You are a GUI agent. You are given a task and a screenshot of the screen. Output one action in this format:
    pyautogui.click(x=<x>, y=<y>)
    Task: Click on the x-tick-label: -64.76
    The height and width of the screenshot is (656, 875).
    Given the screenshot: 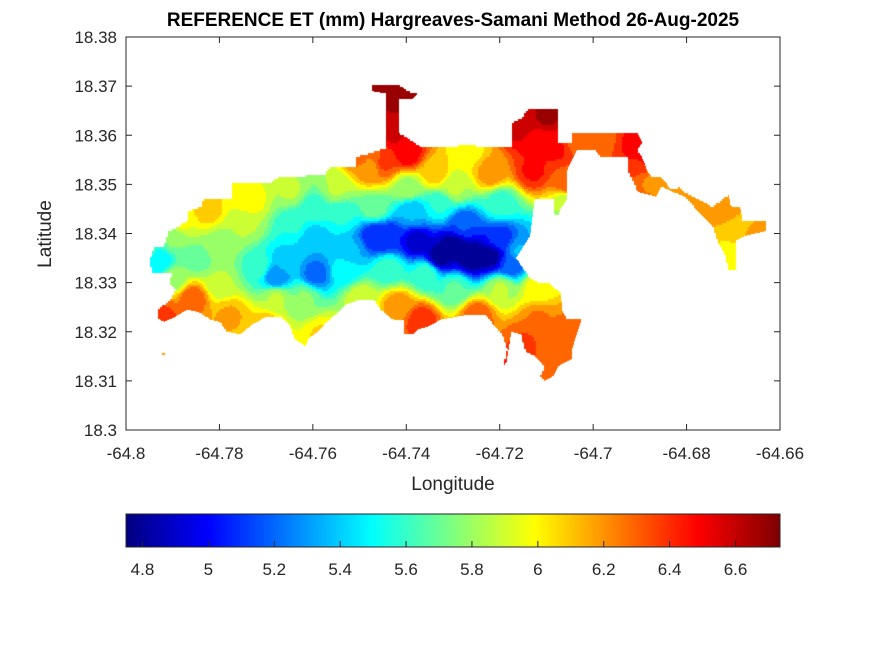 What is the action you would take?
    pyautogui.click(x=313, y=453)
    